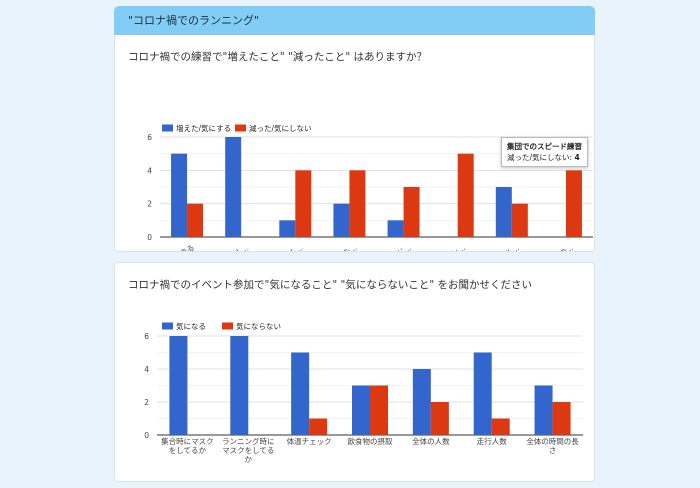 The height and width of the screenshot is (488, 700). What do you see at coordinates (188, 450) in the screenshot?
I see `x-tick-label: をしてるか` at bounding box center [188, 450].